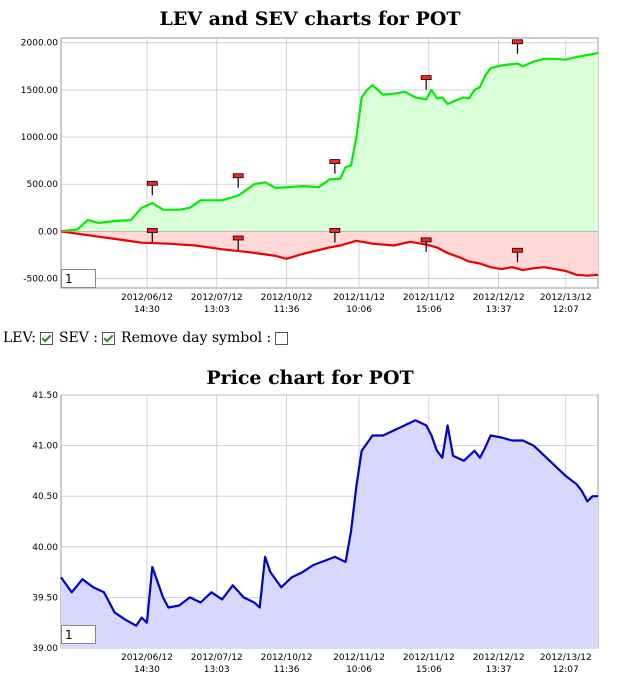 Image resolution: width=620 pixels, height=687 pixels. I want to click on y-tick-label: 1500.00, so click(39, 91).